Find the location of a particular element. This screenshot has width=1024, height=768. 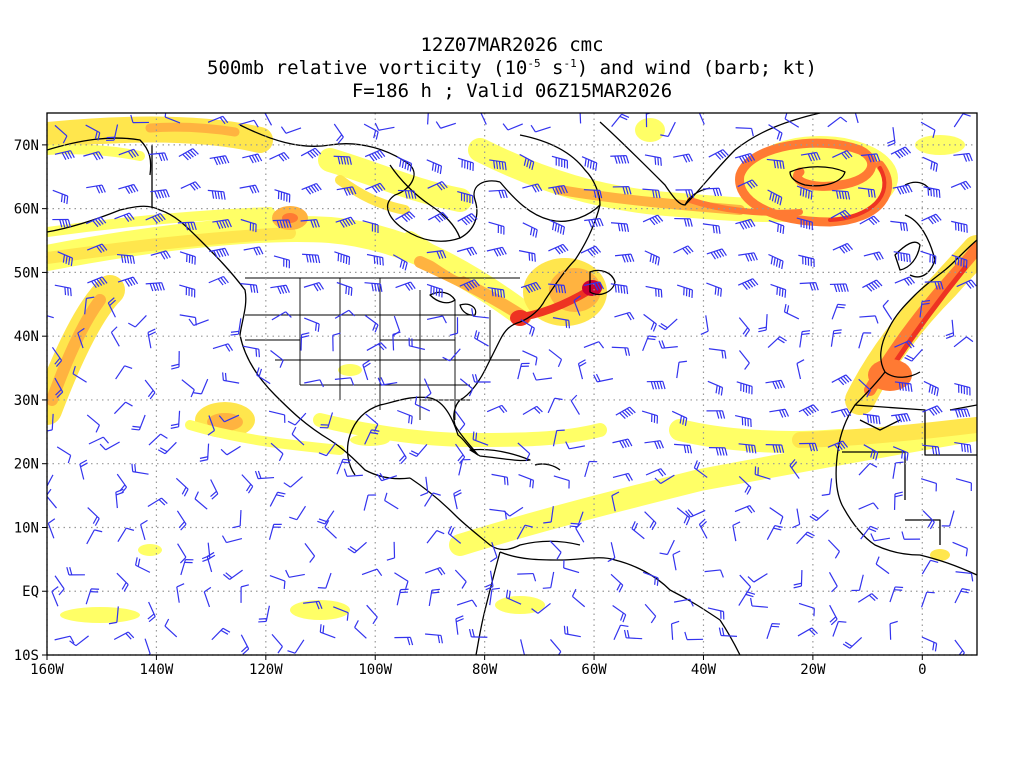

valid-time-line: F=186 h ; Valid 06Z15MAR2026 is located at coordinates (512, 91).